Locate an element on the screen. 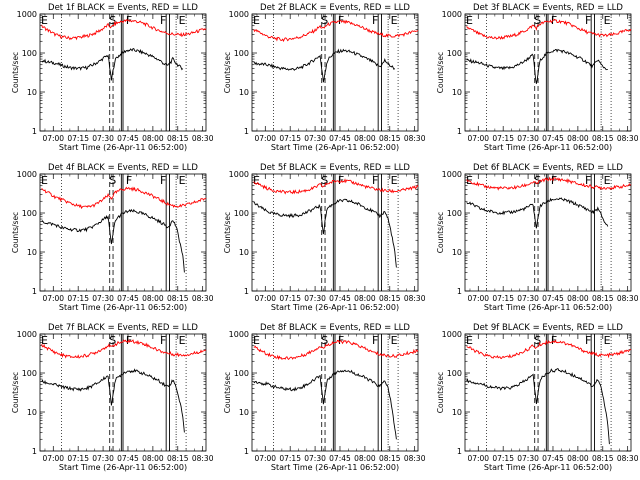 The width and height of the screenshot is (640, 480). panel-title: Det 3f BLACK = Events, RED = LLD is located at coordinates (548, 8).